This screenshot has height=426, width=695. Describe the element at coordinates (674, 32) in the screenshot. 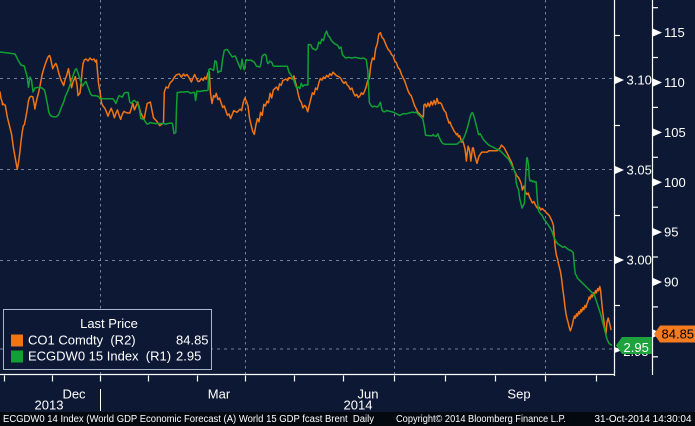

I see `svg-text: 115` at that location.